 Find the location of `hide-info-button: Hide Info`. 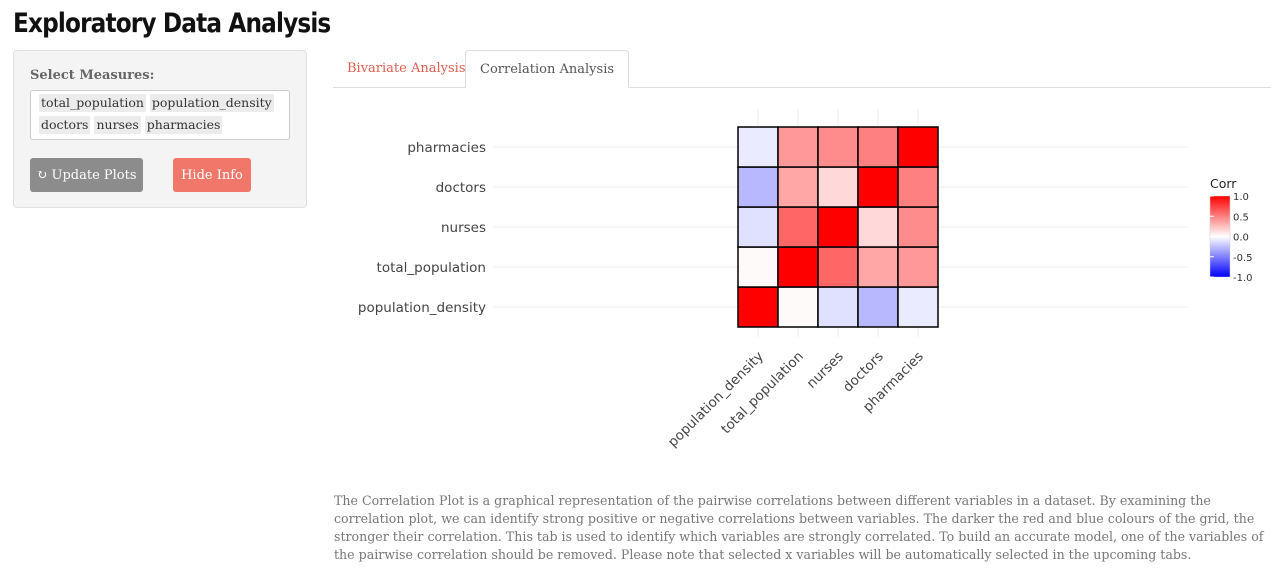

hide-info-button: Hide Info is located at coordinates (212, 175).